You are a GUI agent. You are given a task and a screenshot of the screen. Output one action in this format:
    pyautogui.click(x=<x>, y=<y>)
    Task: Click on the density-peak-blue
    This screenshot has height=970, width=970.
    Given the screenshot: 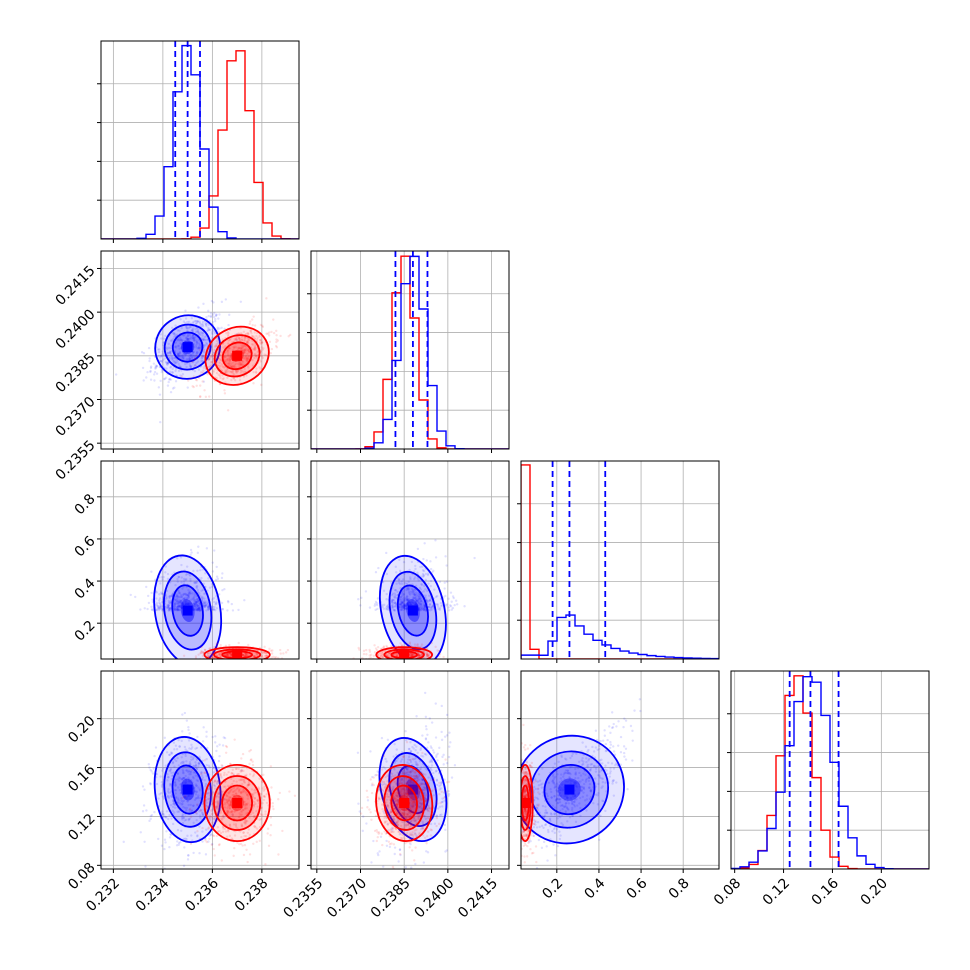 What is the action you would take?
    pyautogui.click(x=187, y=347)
    